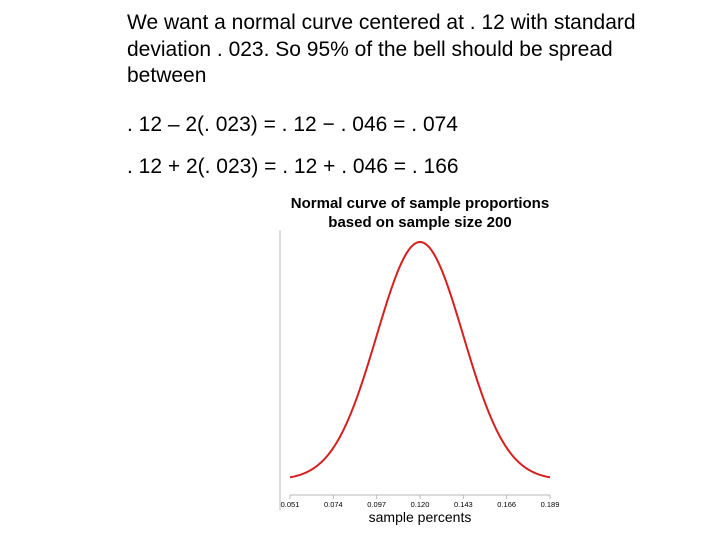 This screenshot has width=720, height=540. I want to click on x-axis-label: sample percents, so click(420, 517).